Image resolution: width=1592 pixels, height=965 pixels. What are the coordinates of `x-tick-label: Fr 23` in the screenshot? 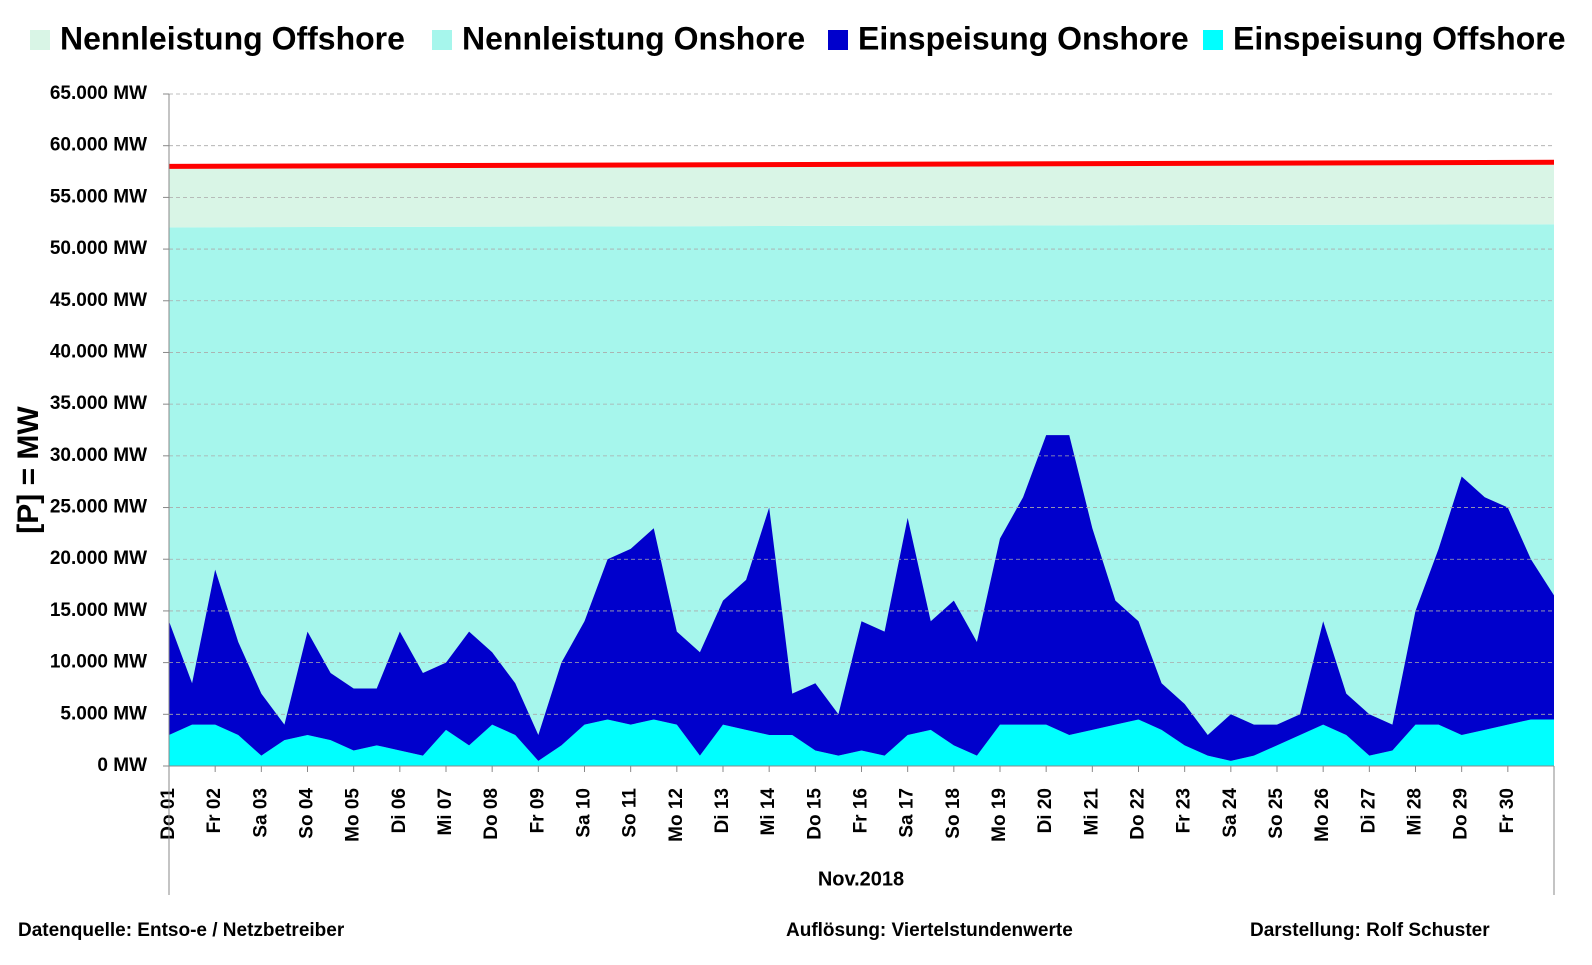 It's located at (1184, 810).